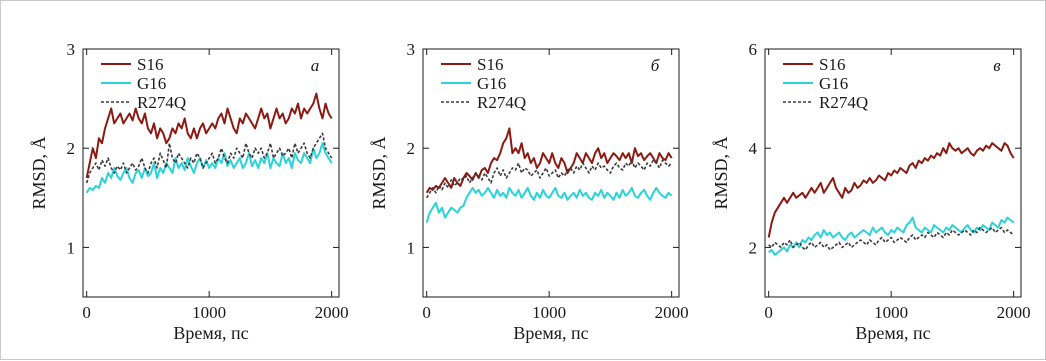  What do you see at coordinates (753, 49) in the screenshot?
I see `y-tick-label: 6` at bounding box center [753, 49].